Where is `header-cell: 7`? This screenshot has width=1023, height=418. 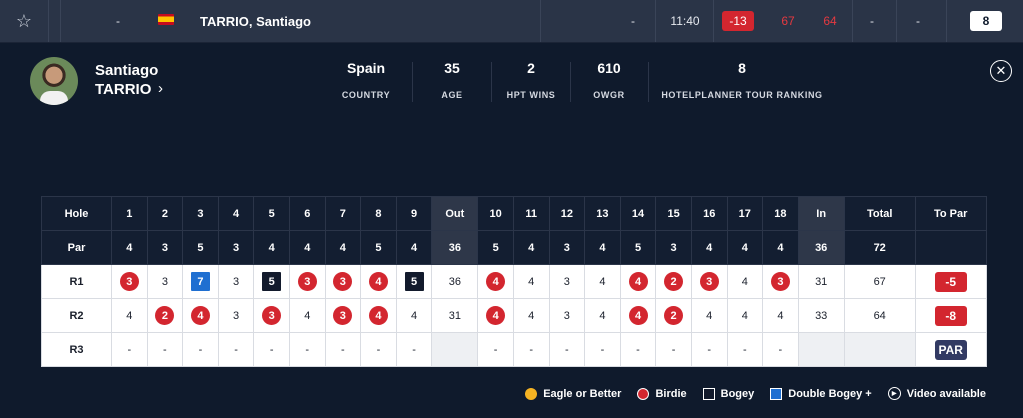 header-cell: 7 is located at coordinates (343, 213).